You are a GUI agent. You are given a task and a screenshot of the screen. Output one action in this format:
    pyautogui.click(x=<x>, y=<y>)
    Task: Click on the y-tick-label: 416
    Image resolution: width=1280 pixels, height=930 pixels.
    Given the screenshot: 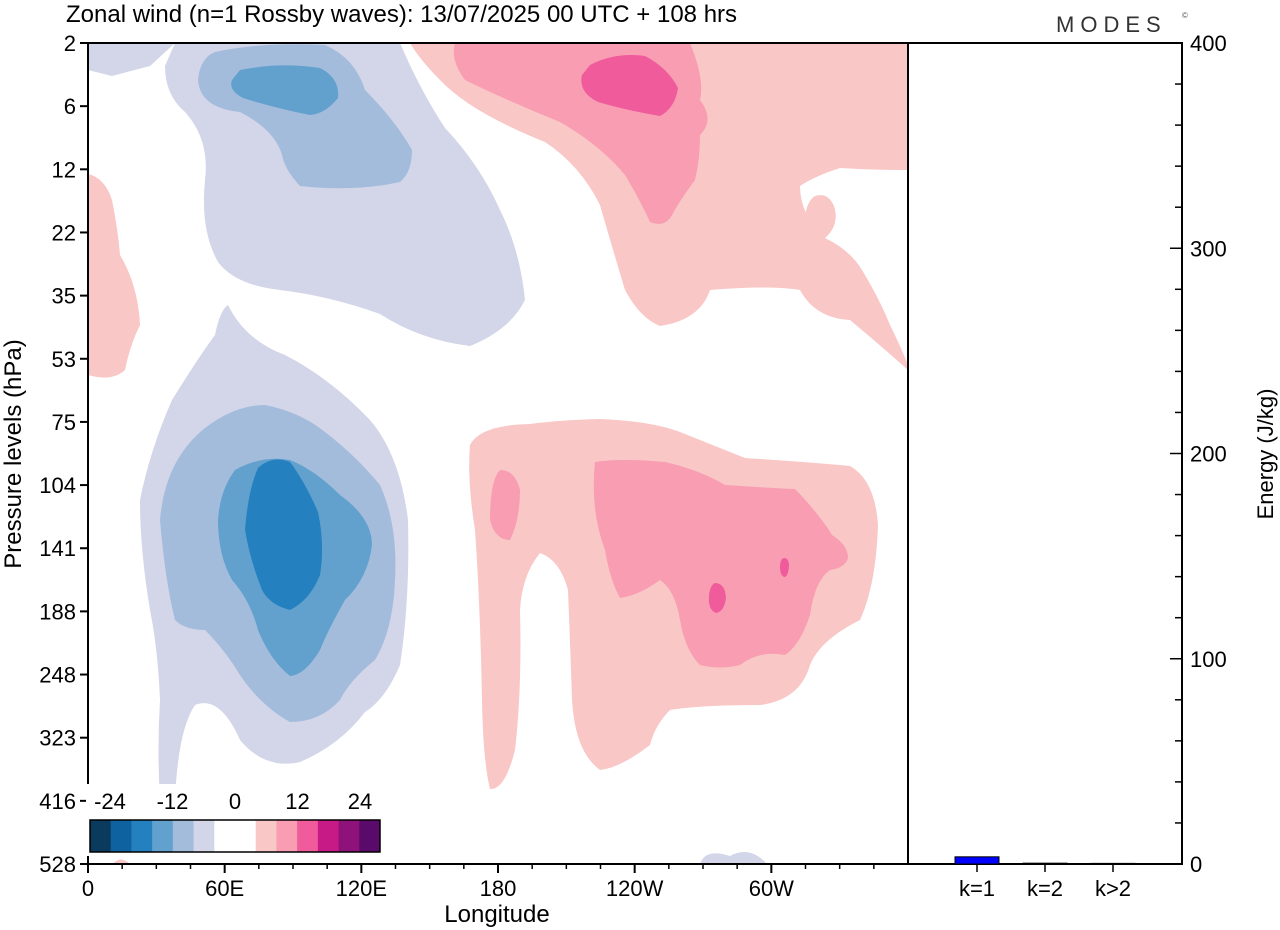 What is the action you would take?
    pyautogui.click(x=57, y=801)
    